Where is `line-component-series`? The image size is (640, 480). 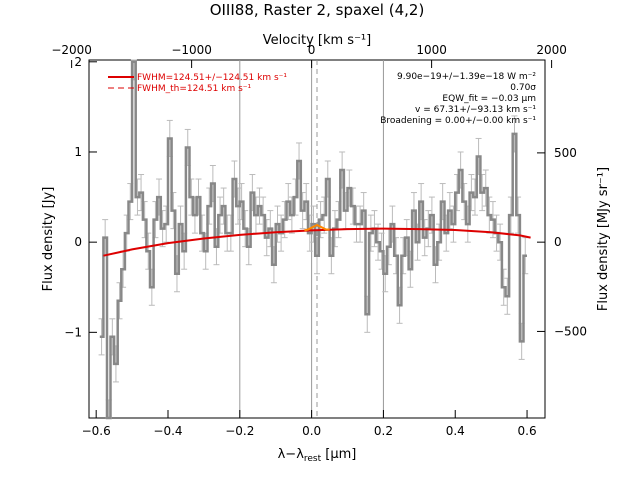
line-component-series is located at coordinates (317, 227).